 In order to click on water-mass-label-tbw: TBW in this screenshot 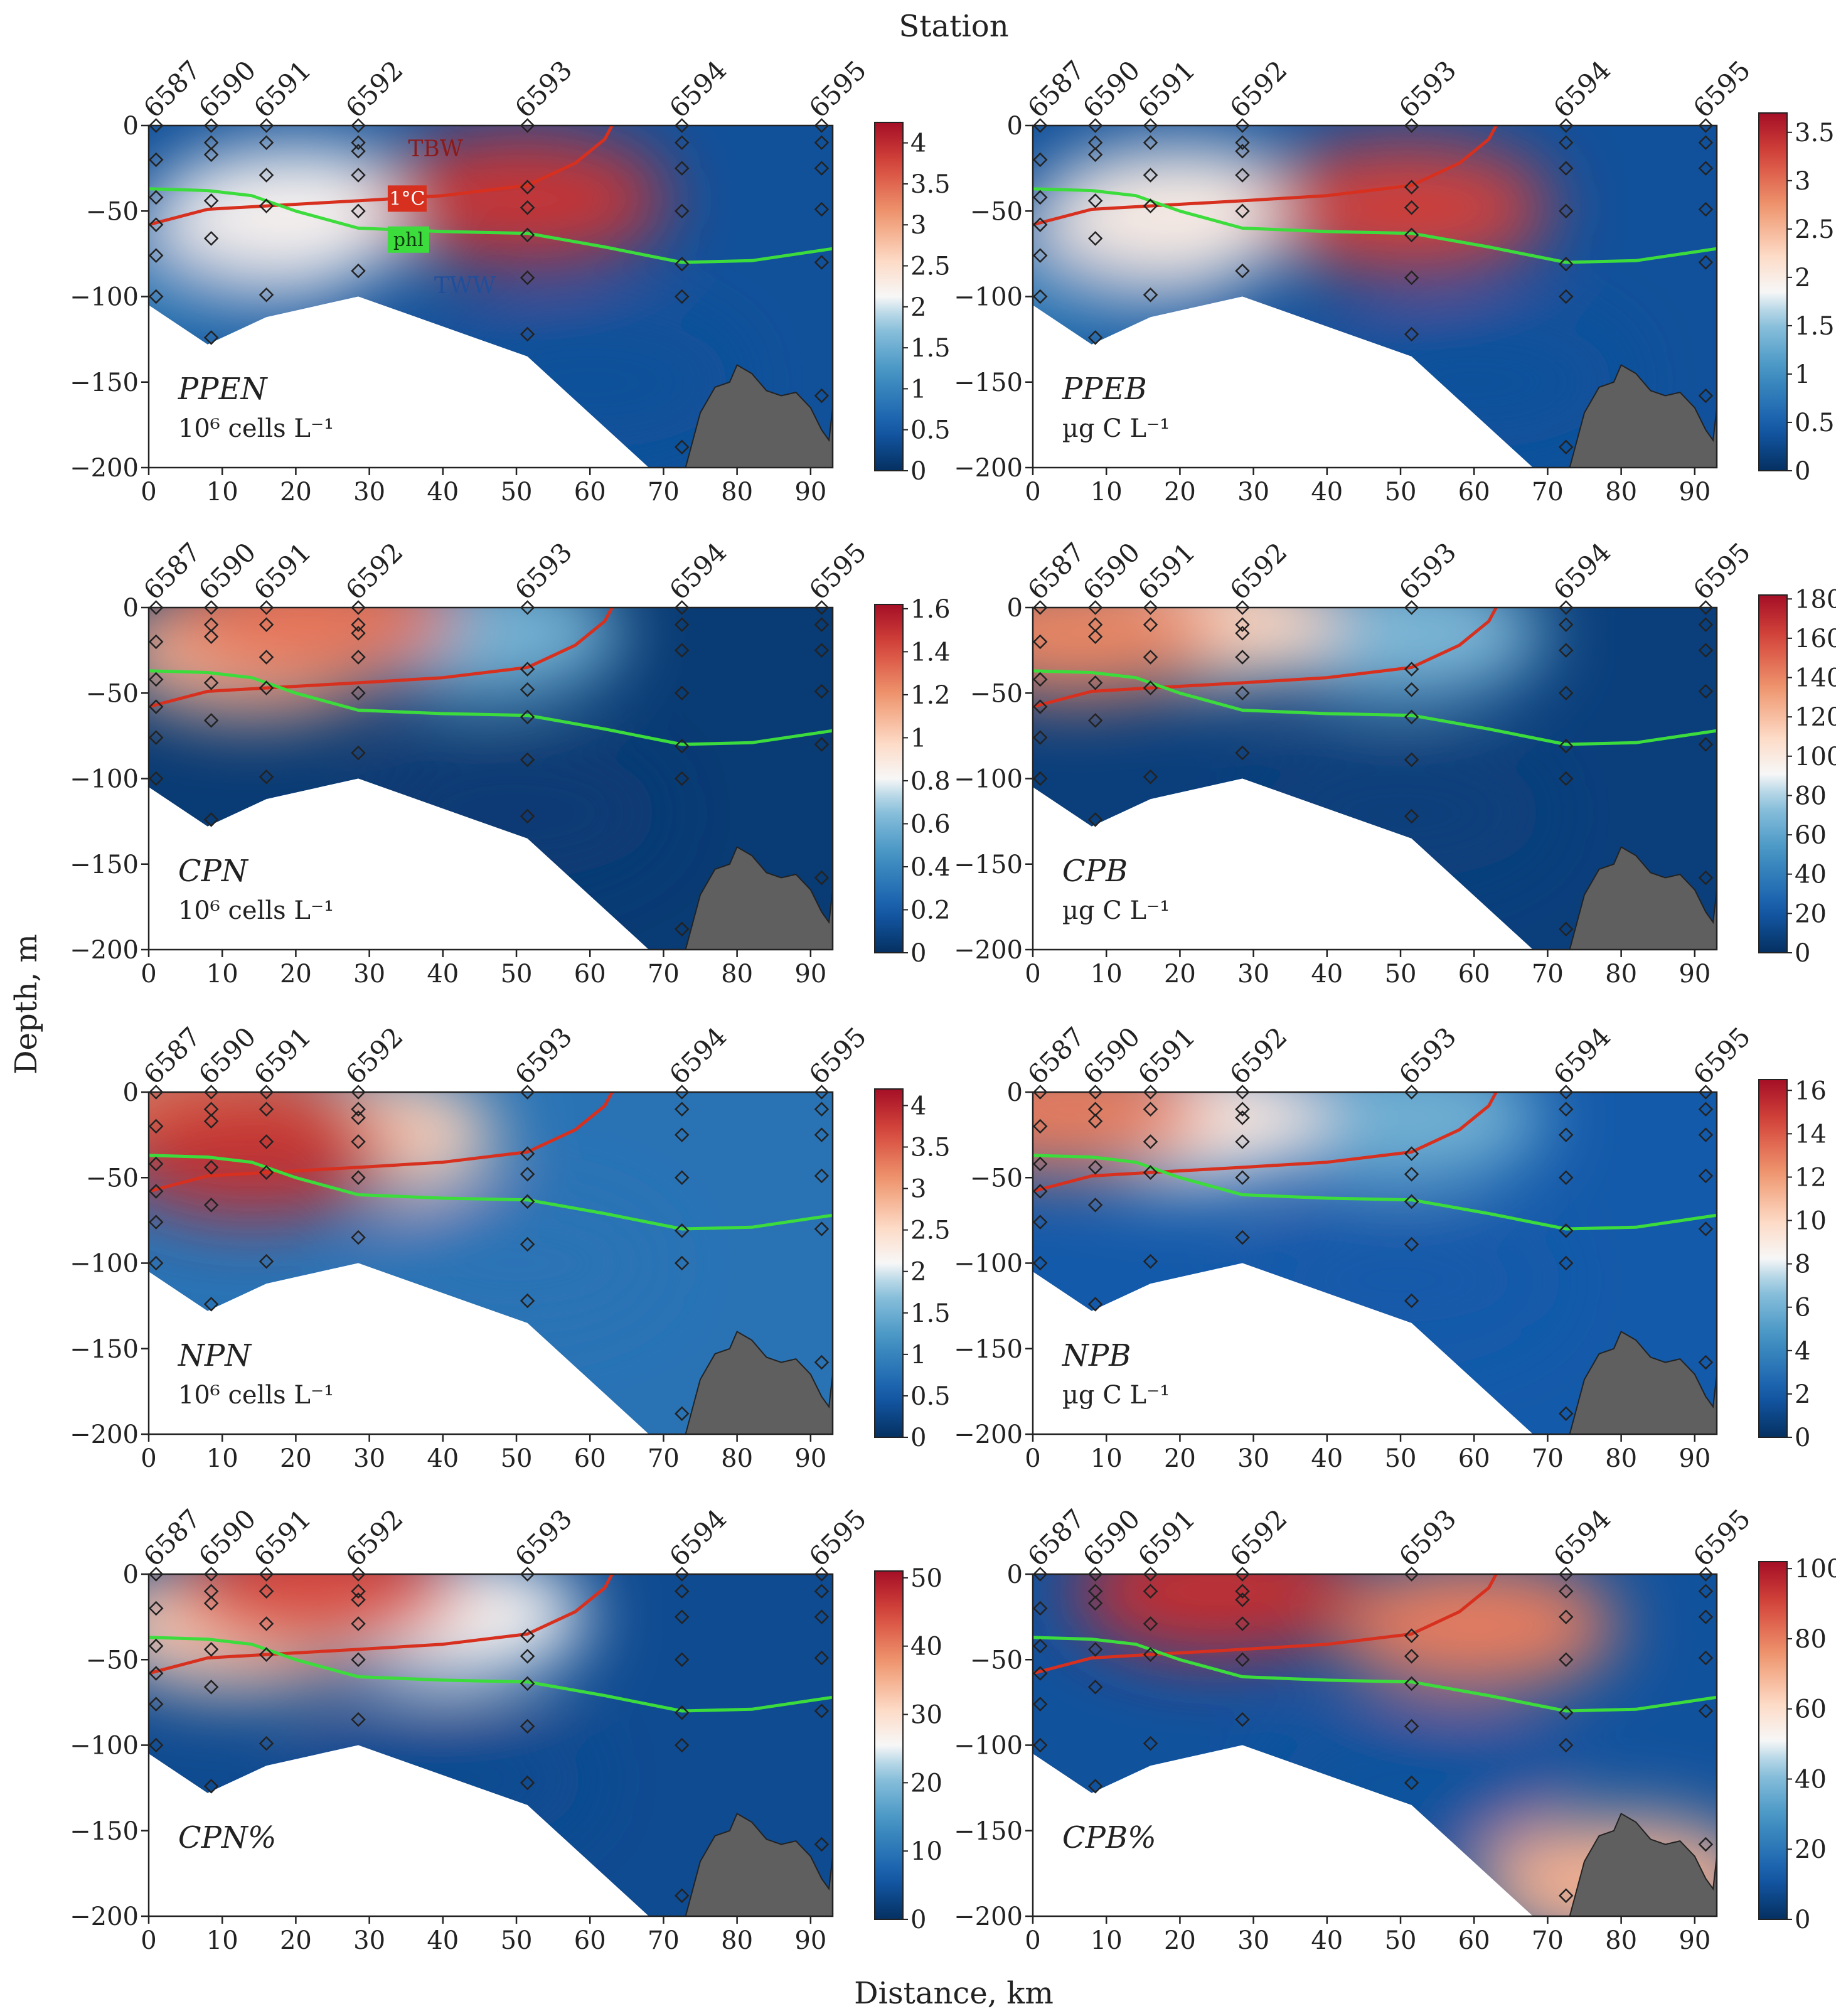, I will do `click(435, 149)`.